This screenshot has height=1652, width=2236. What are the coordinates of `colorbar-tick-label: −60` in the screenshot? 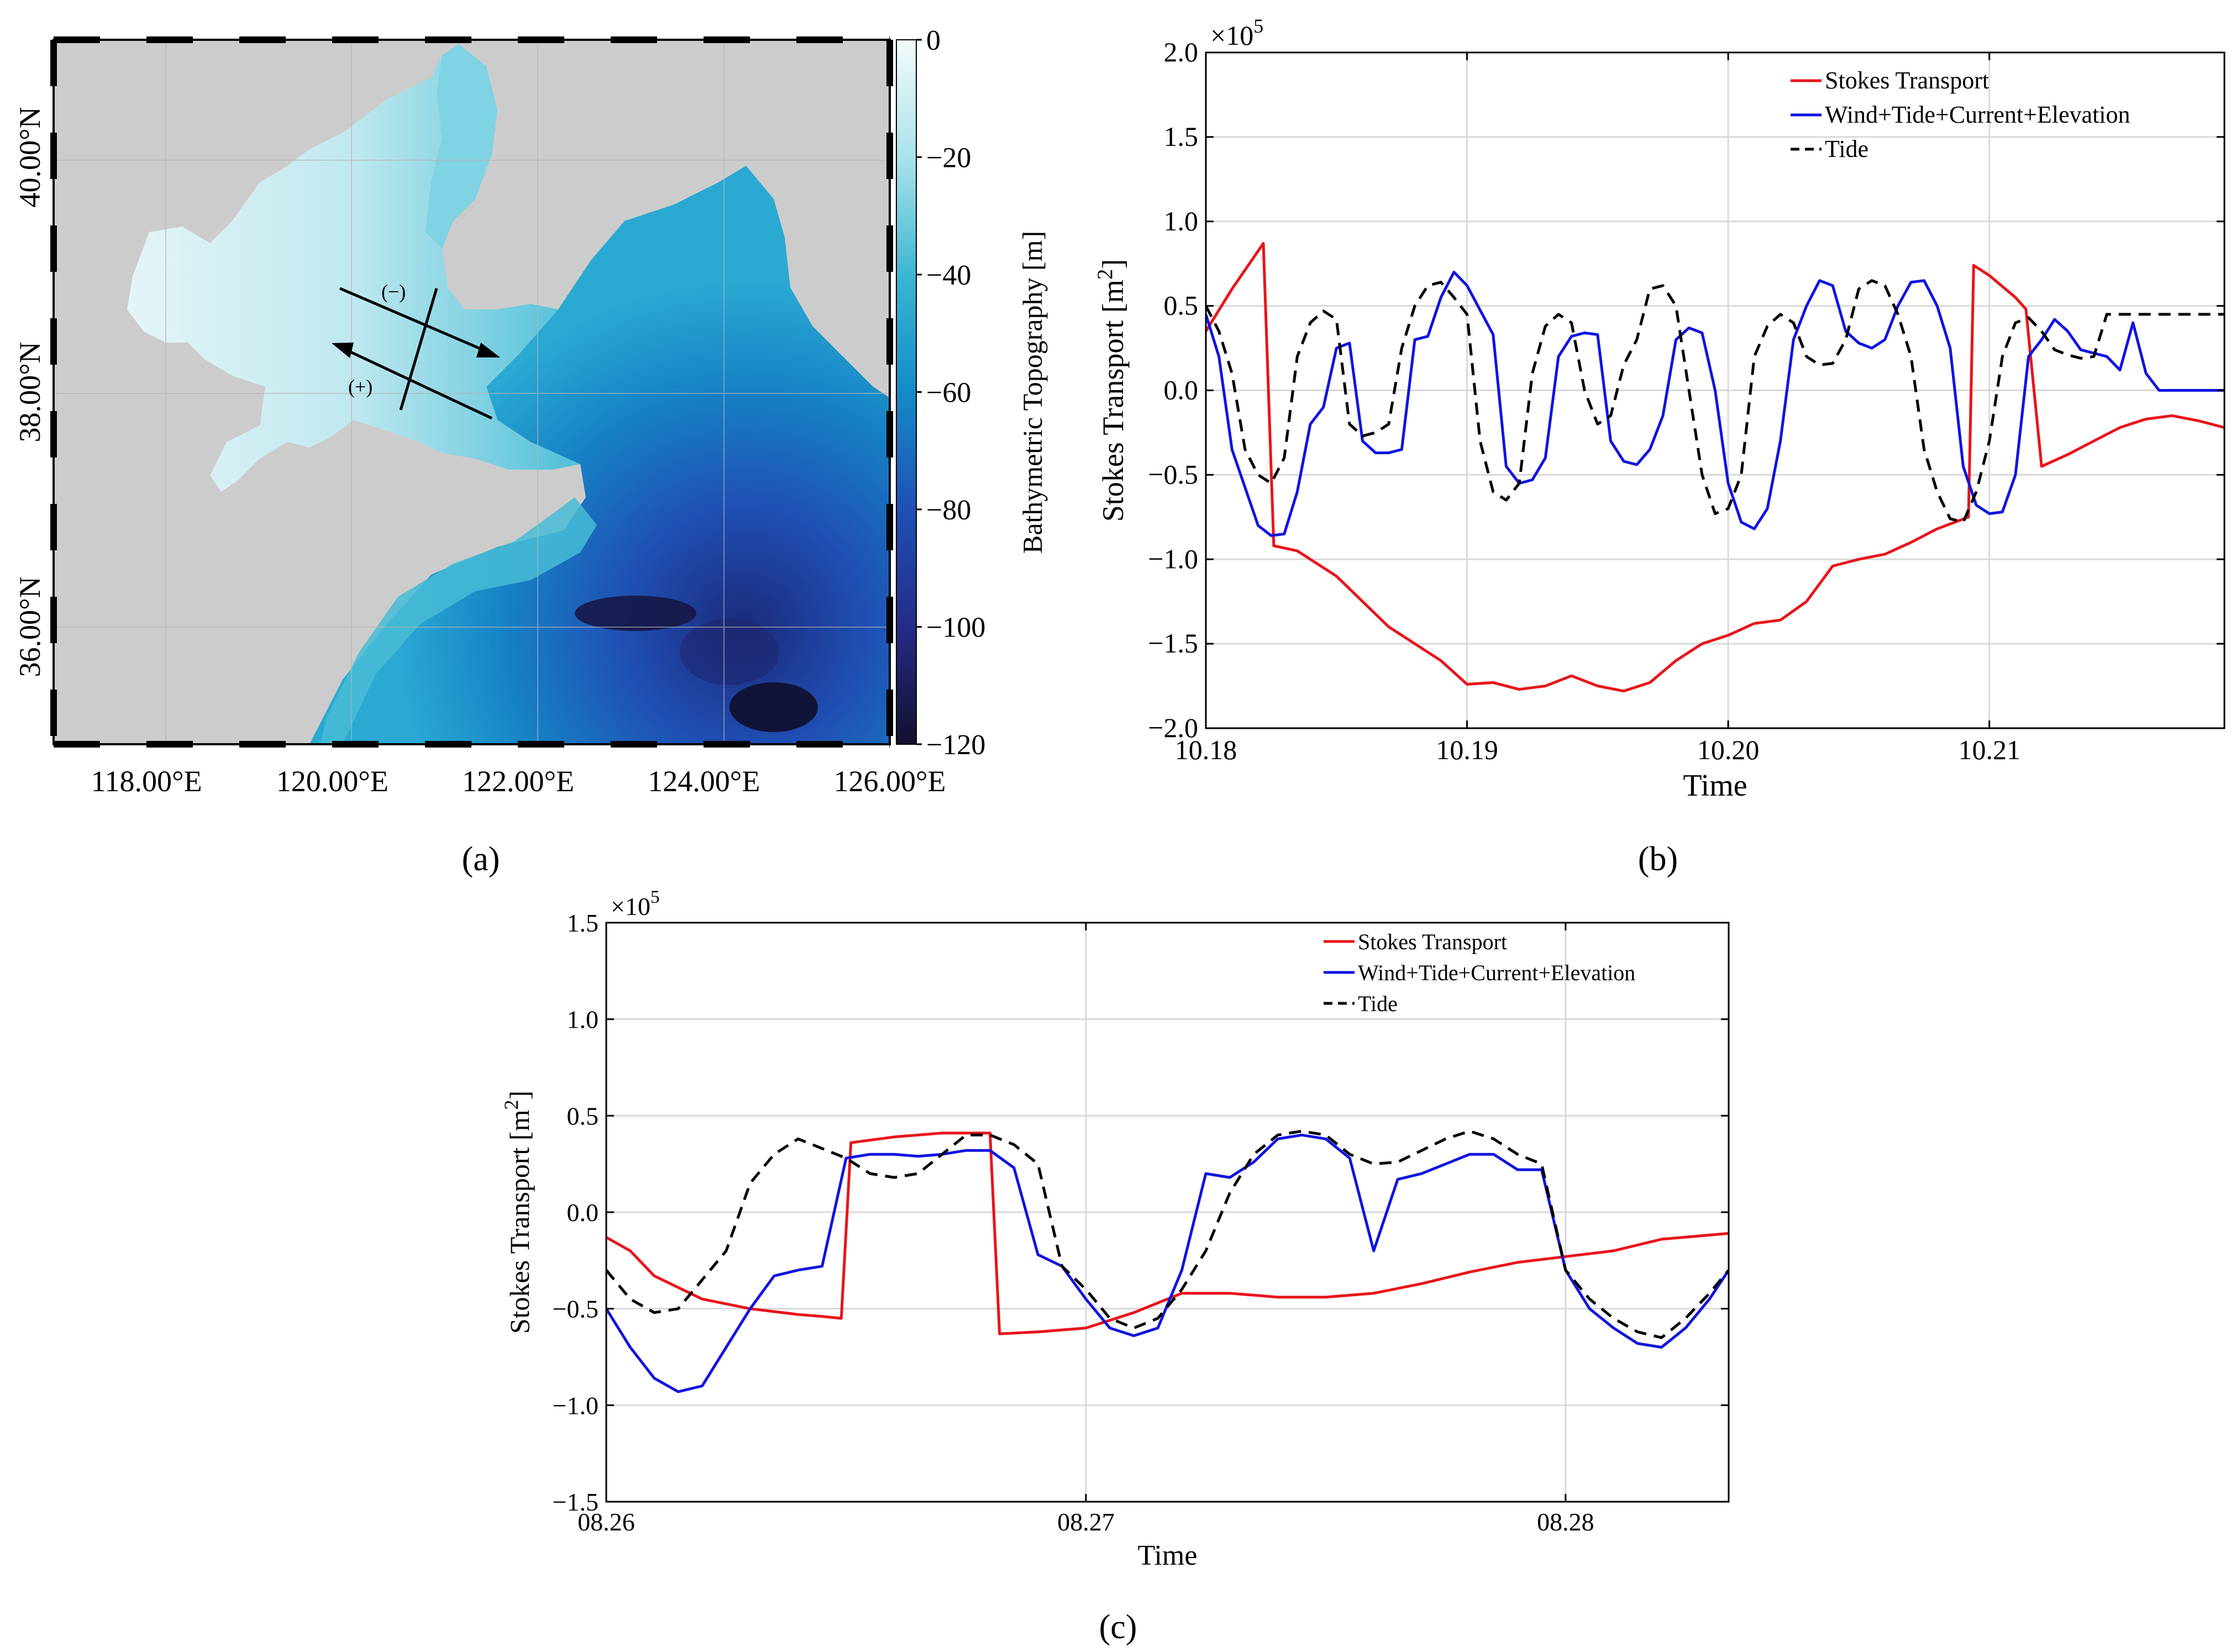 It's located at (948, 393).